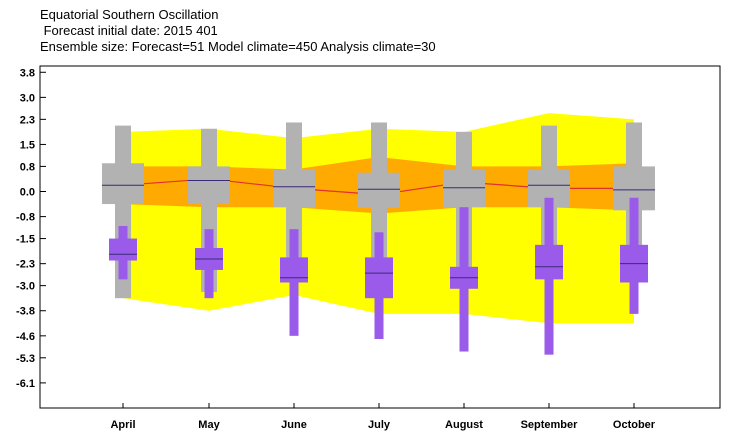 The height and width of the screenshot is (442, 730). What do you see at coordinates (27, 120) in the screenshot?
I see `y-tick-label: 2.3` at bounding box center [27, 120].